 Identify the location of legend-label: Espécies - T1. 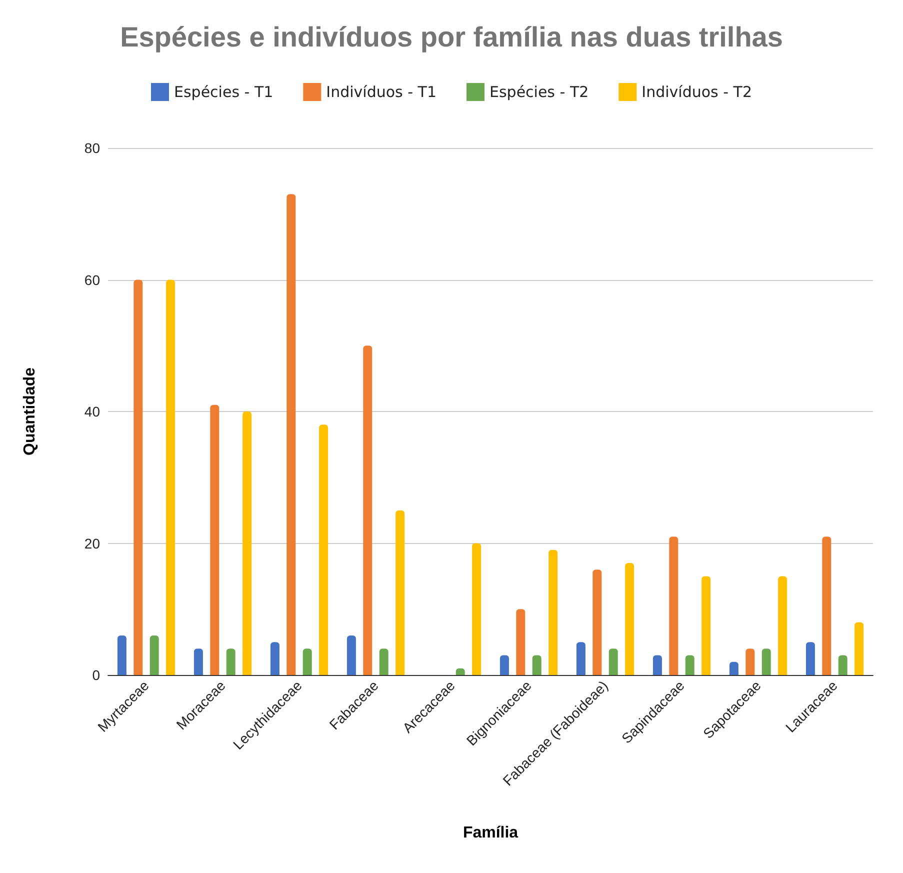
(224, 92).